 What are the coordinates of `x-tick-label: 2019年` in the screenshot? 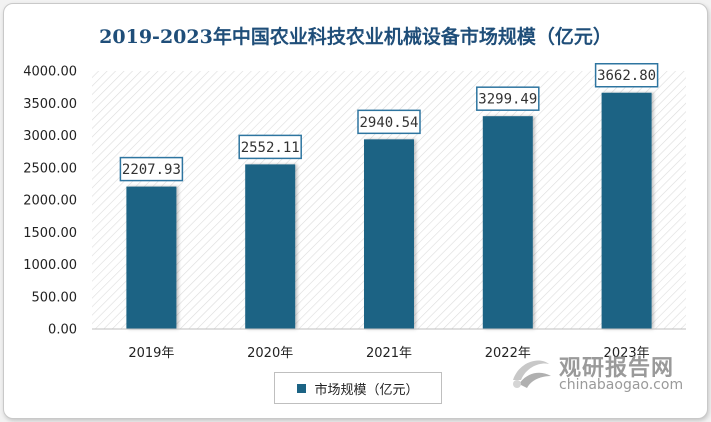 It's located at (151, 353).